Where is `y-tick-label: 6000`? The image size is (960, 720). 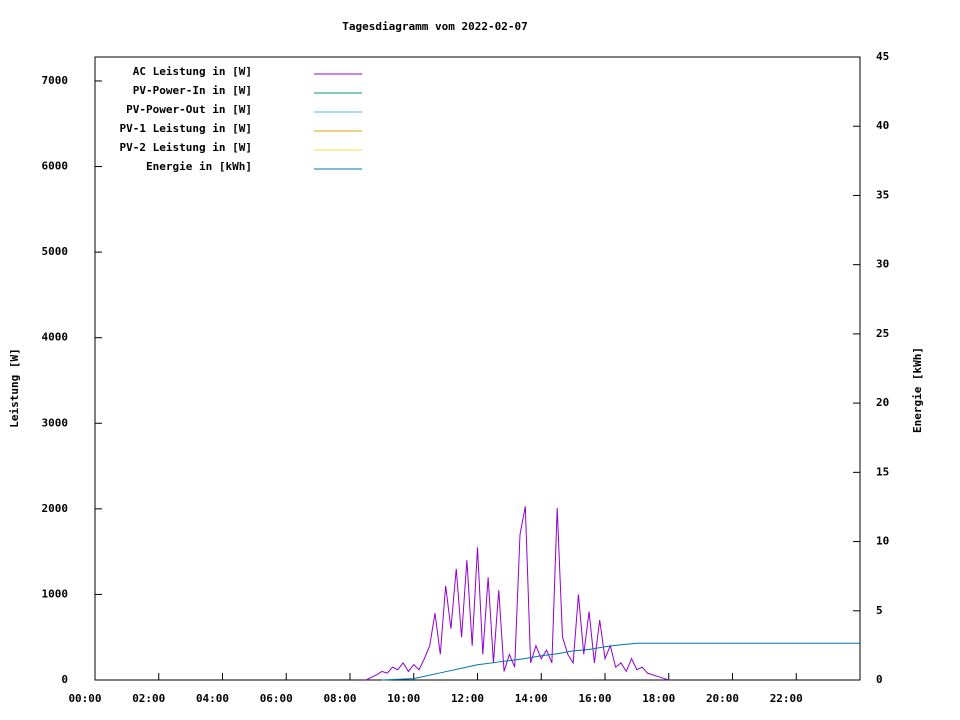 y-tick-label: 6000 is located at coordinates (55, 166).